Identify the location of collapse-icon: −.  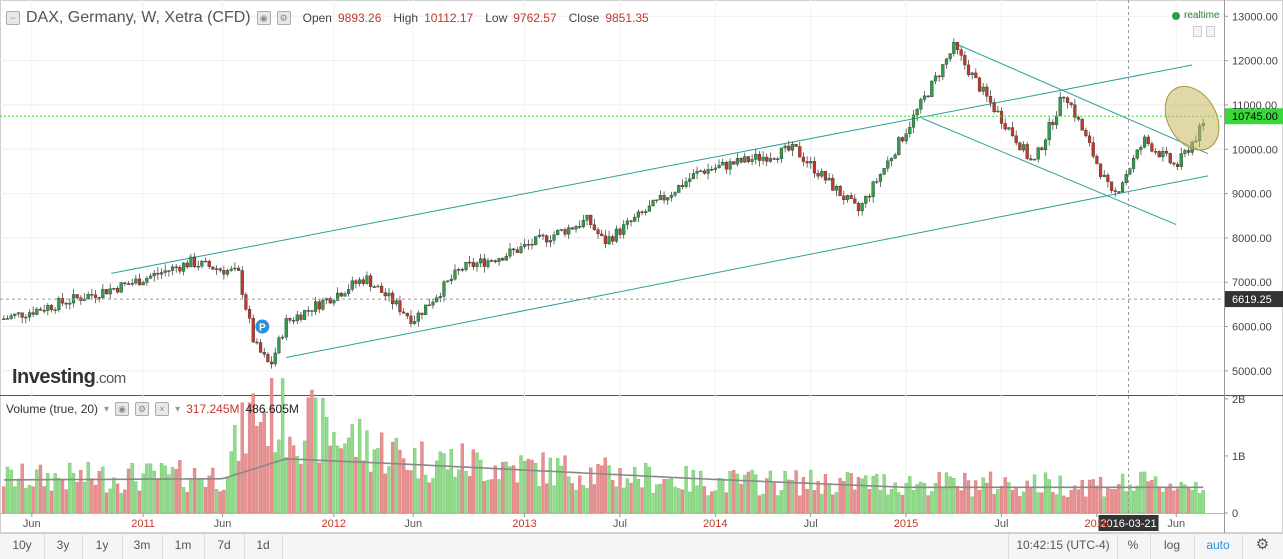
(13, 18).